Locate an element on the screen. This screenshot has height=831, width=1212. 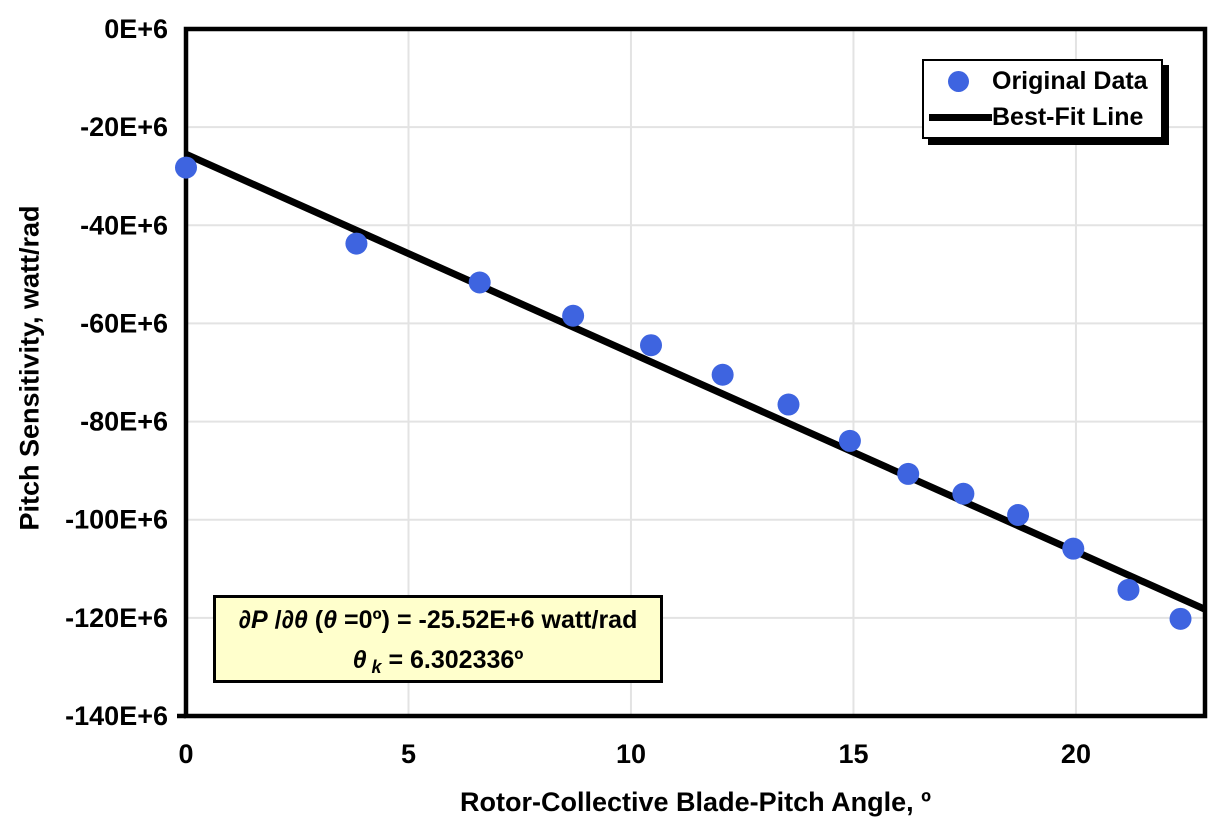
x-tick-label: 5 is located at coordinates (408, 754).